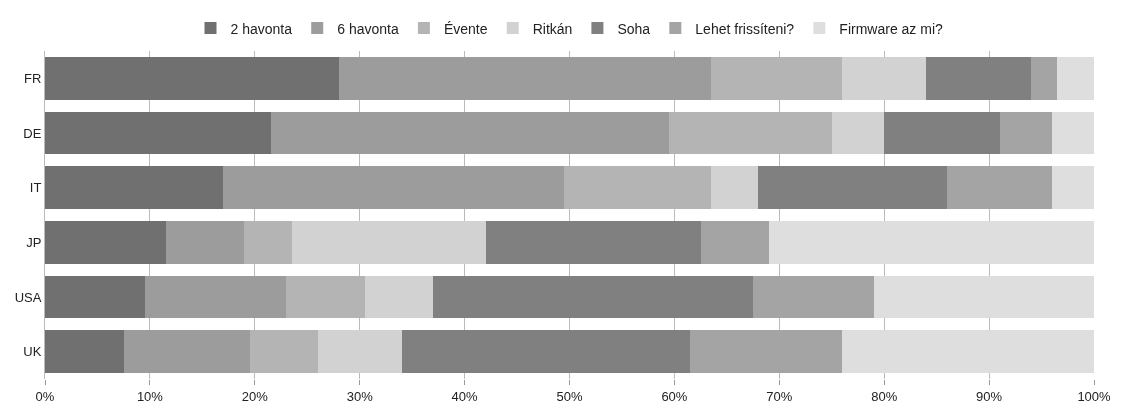  Describe the element at coordinates (674, 396) in the screenshot. I see `x-tick-label: 60%` at that location.